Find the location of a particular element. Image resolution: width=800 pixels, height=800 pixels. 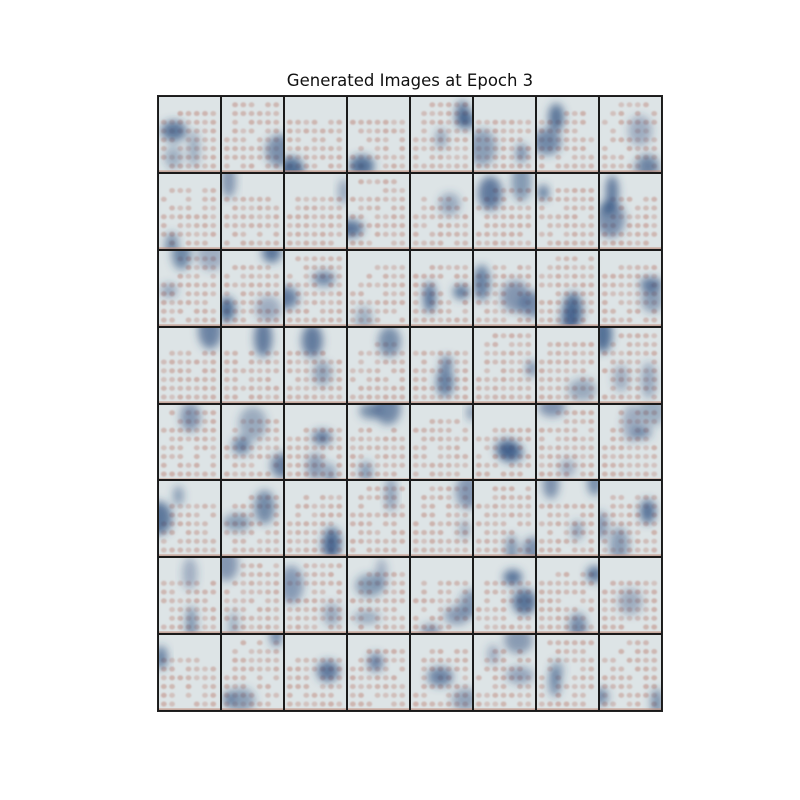

figure-title: Generated Images at Epoch 3 is located at coordinates (410, 80).